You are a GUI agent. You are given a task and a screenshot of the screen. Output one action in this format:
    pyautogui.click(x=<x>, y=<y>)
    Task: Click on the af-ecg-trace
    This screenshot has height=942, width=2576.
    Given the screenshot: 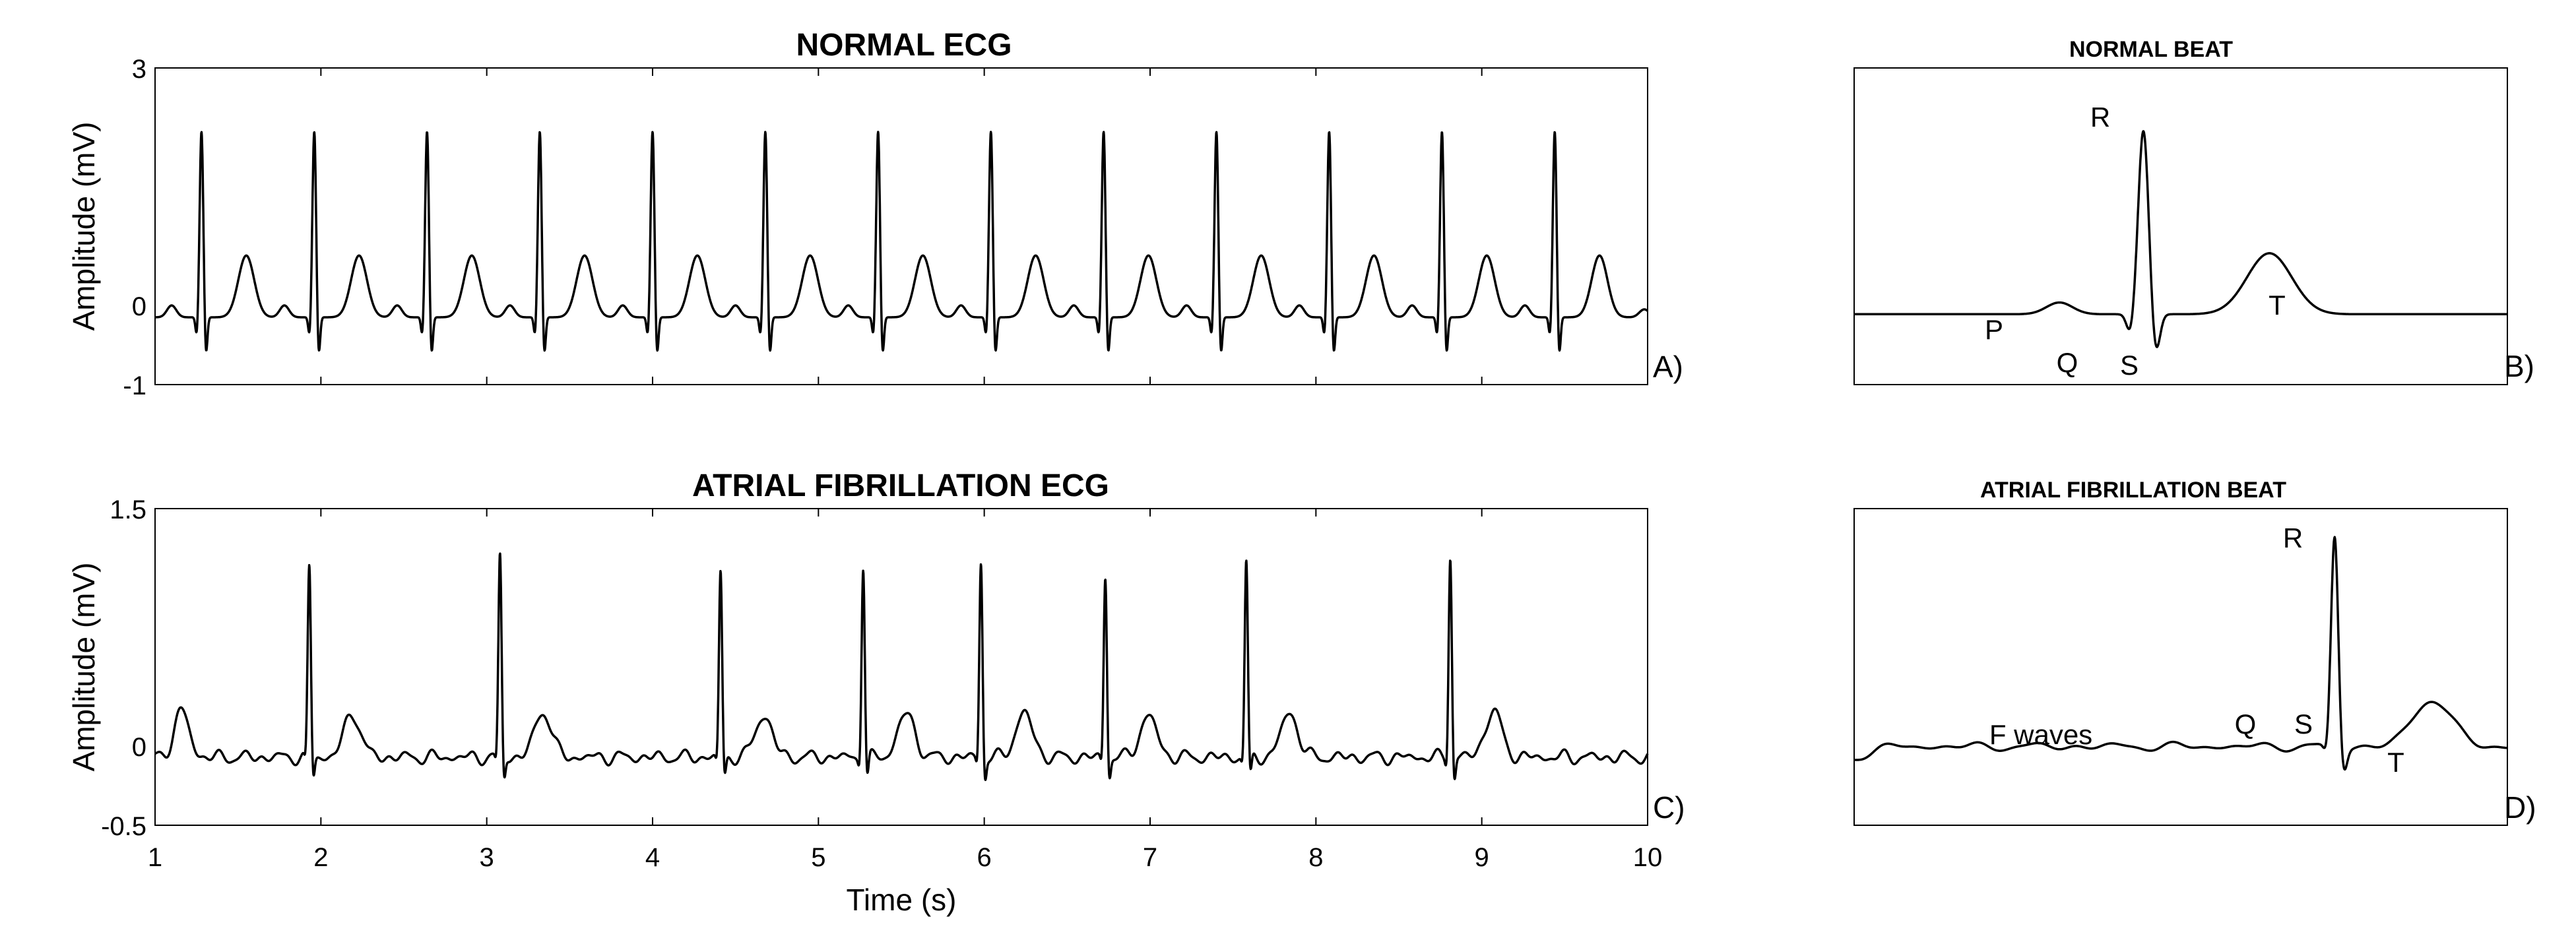 What is the action you would take?
    pyautogui.click(x=901, y=667)
    